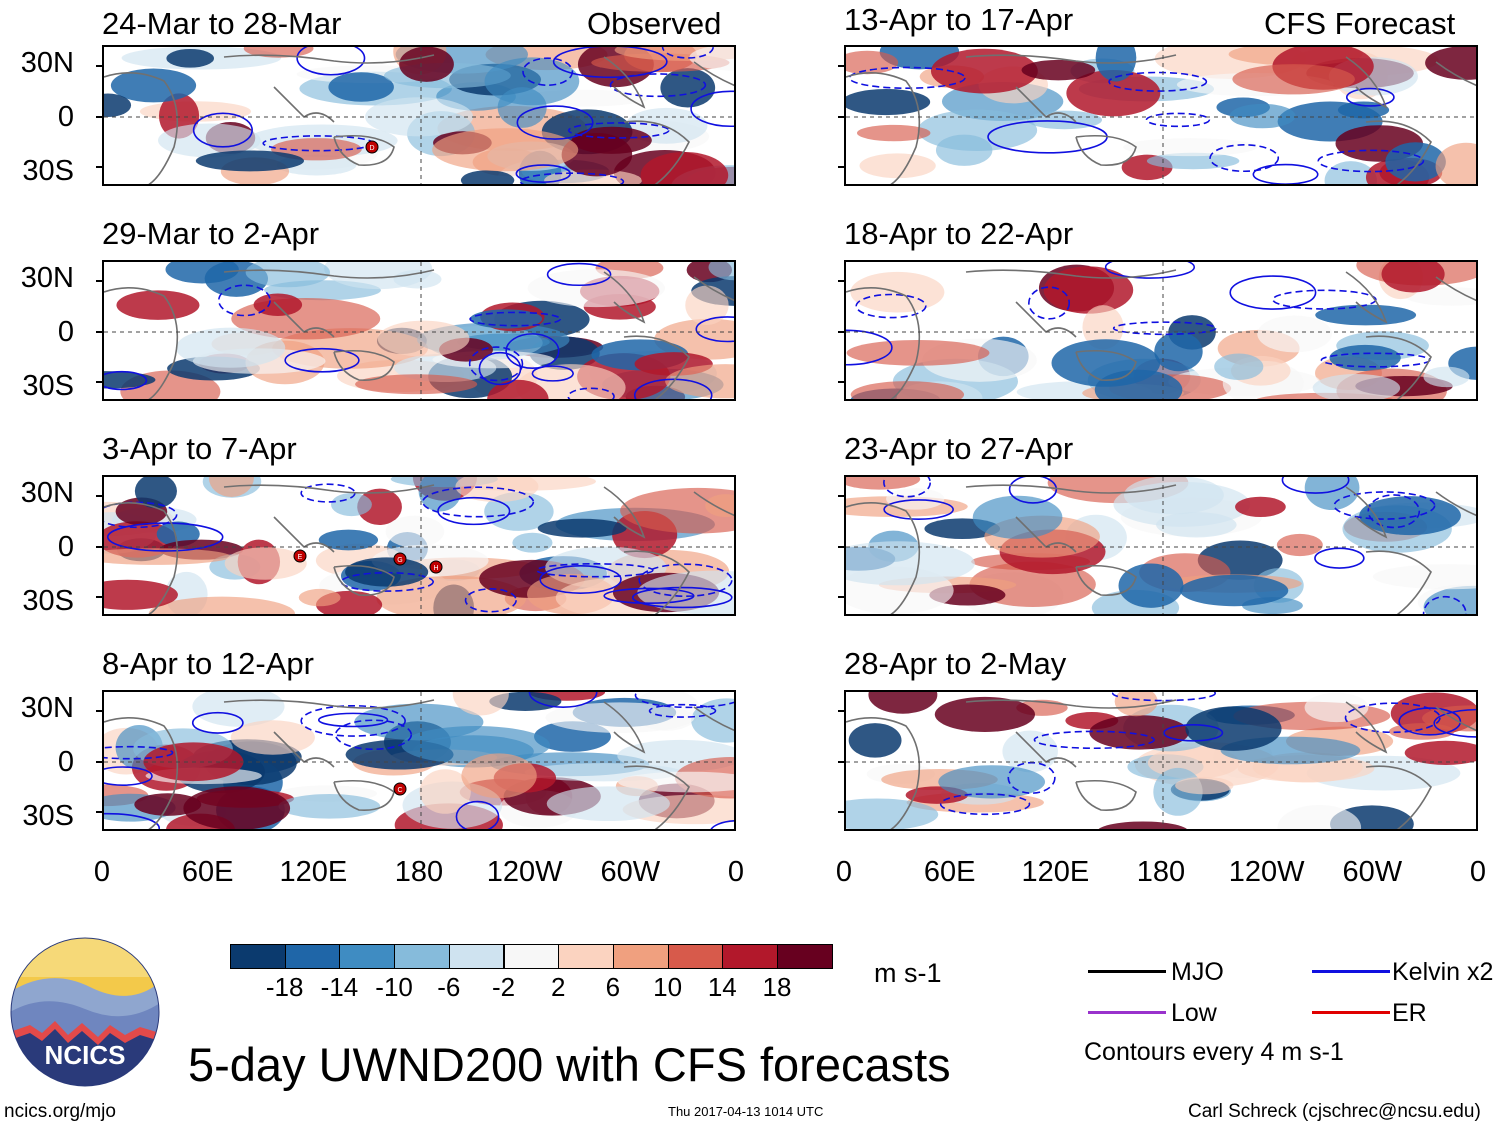  Describe the element at coordinates (1360, 23) in the screenshot. I see `cfs-forecast-label: CFS Forecast` at that location.